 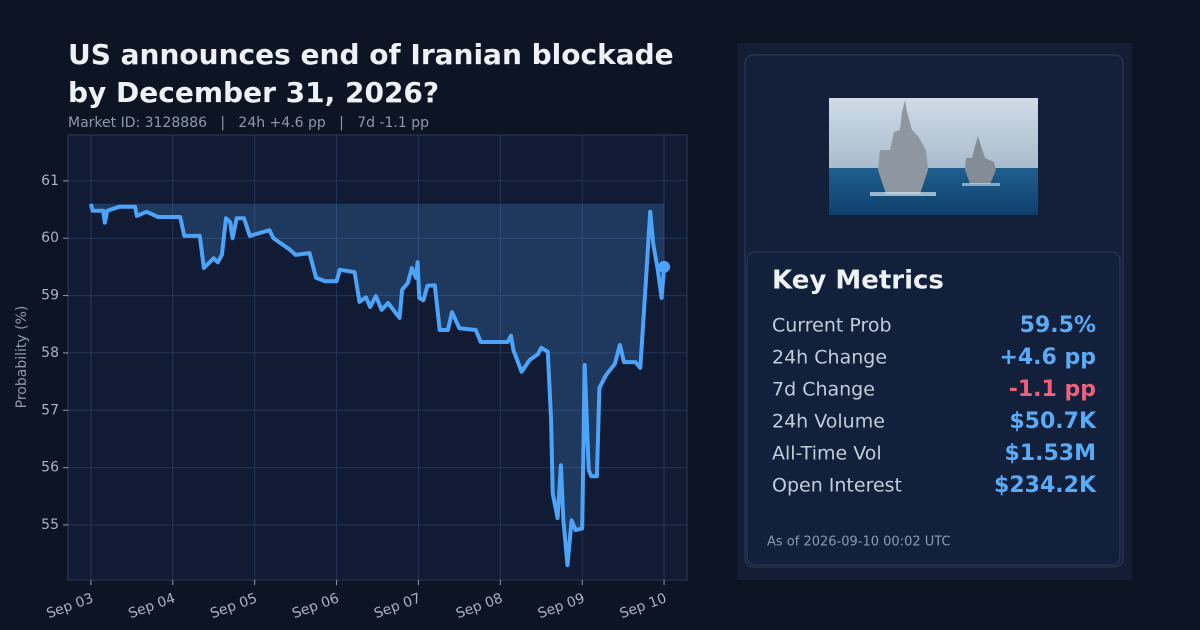 What do you see at coordinates (50, 181) in the screenshot?
I see `y-tick-label: 61` at bounding box center [50, 181].